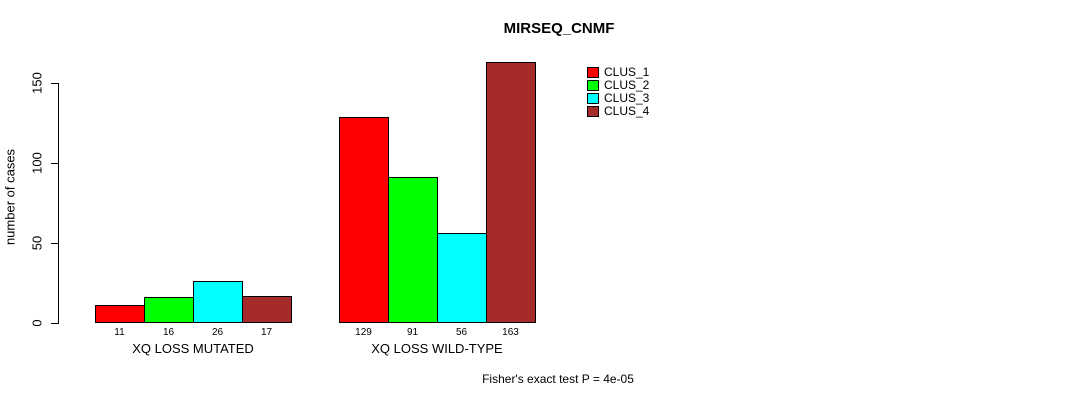 The width and height of the screenshot is (1090, 400). Describe the element at coordinates (558, 379) in the screenshot. I see `annotation-text: Fisher's exact test P = 4e-05` at that location.